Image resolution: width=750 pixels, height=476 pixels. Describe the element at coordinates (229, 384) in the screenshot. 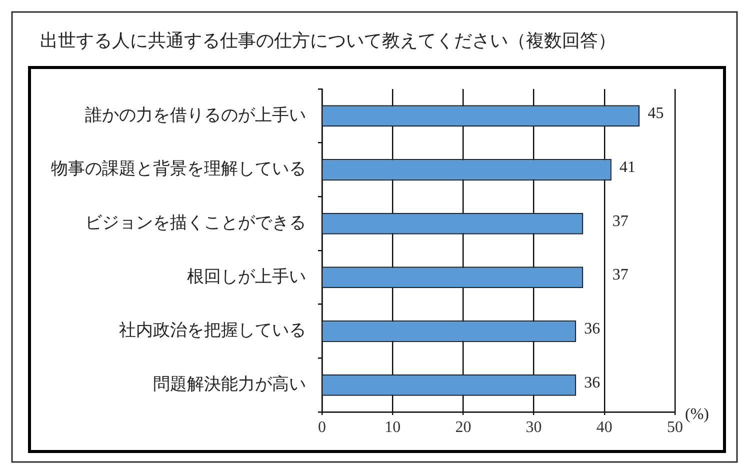

I see `y-tick-label: 問題解決能力が高い` at that location.